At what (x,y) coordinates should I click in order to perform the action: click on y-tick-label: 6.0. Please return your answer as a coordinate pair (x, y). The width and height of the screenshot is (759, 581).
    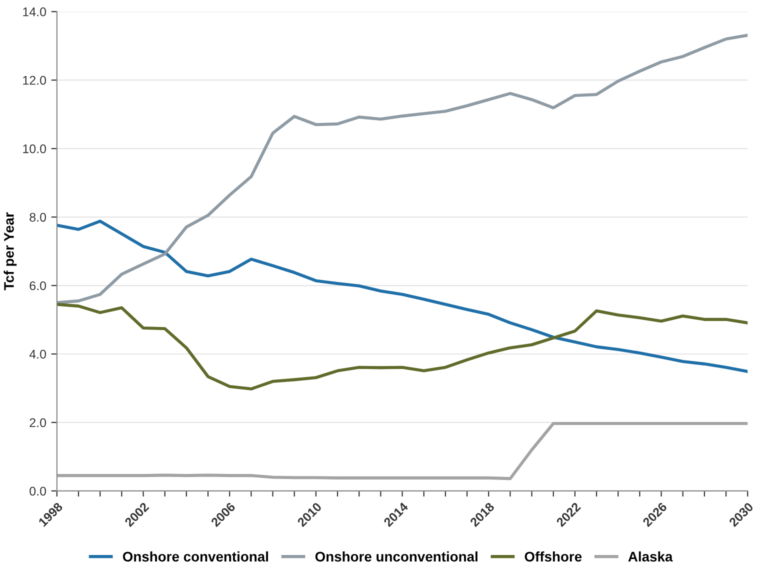
    Looking at the image, I should click on (38, 285).